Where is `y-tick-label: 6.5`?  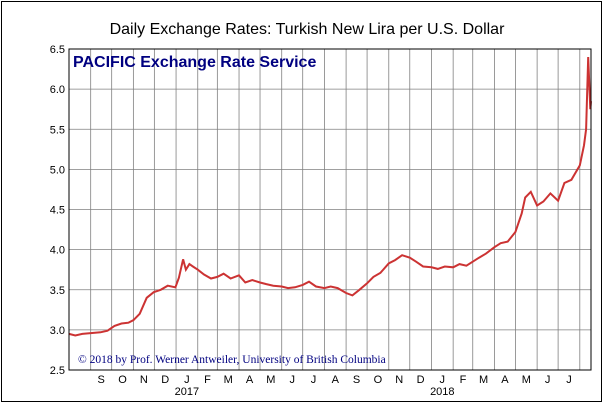 y-tick-label: 6.5 is located at coordinates (57, 50).